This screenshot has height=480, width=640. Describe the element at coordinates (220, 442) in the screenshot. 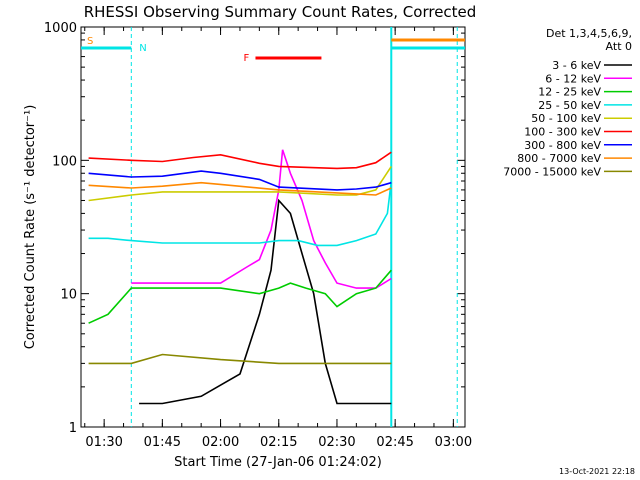

I see `x-tick-label: 02:00` at that location.